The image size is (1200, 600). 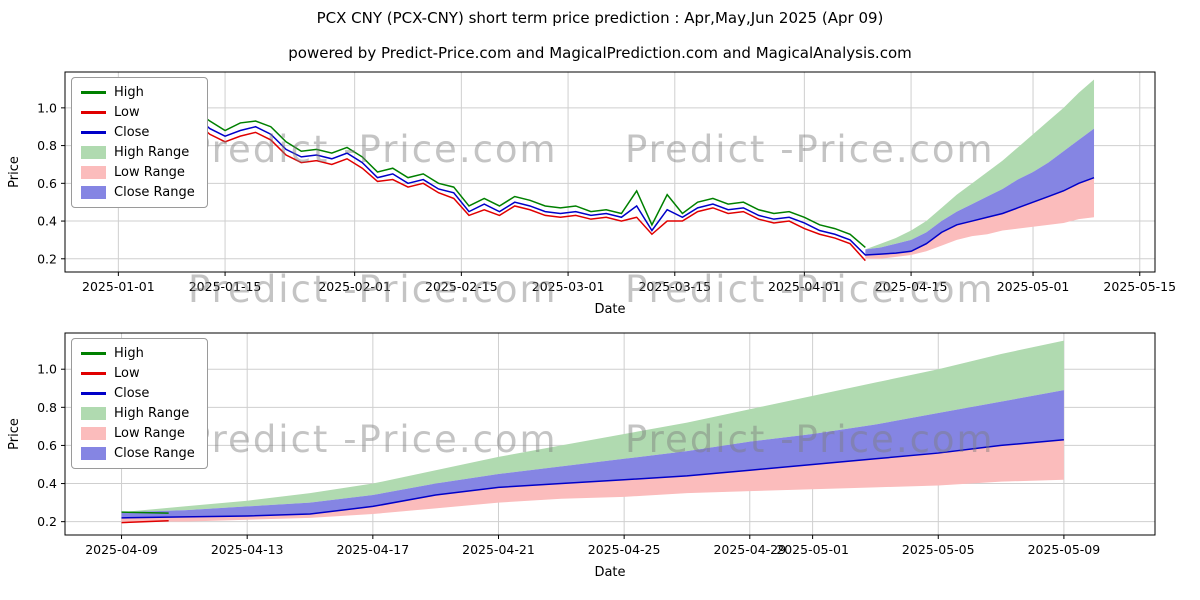 What do you see at coordinates (911, 286) in the screenshot?
I see `x-tick-label: 2025-04-15` at bounding box center [911, 286].